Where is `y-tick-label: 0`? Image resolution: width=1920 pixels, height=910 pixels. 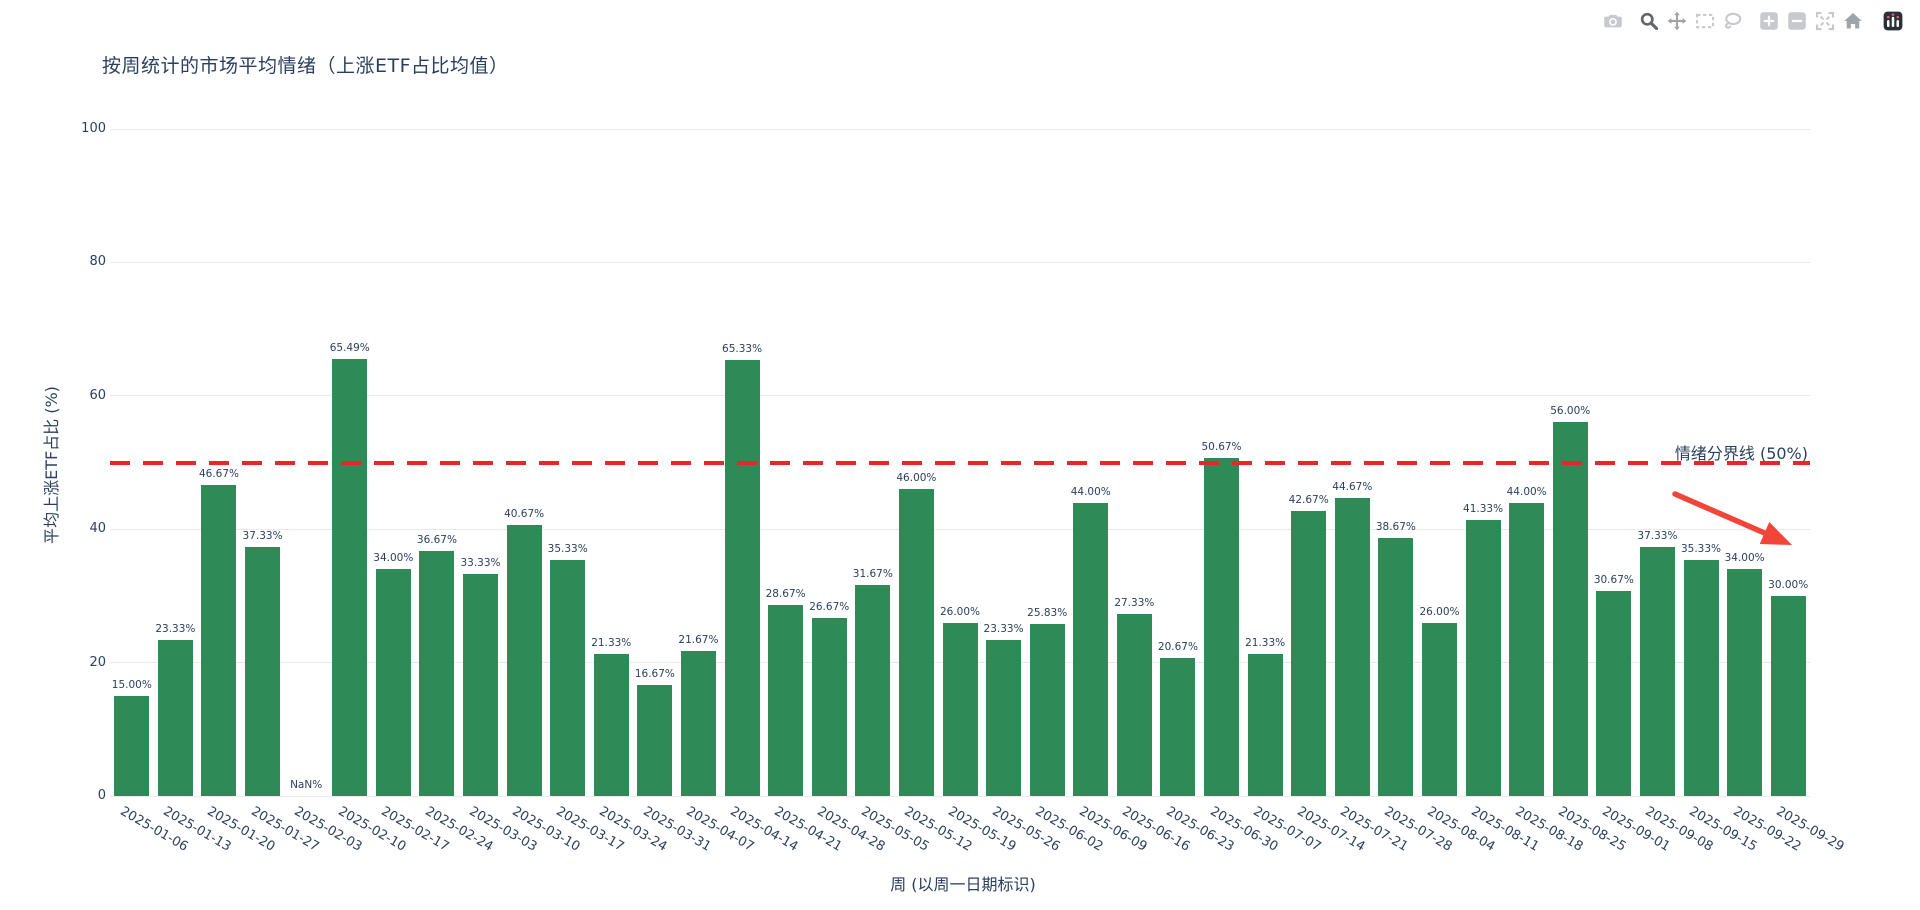 y-tick-label: 0 is located at coordinates (101, 795).